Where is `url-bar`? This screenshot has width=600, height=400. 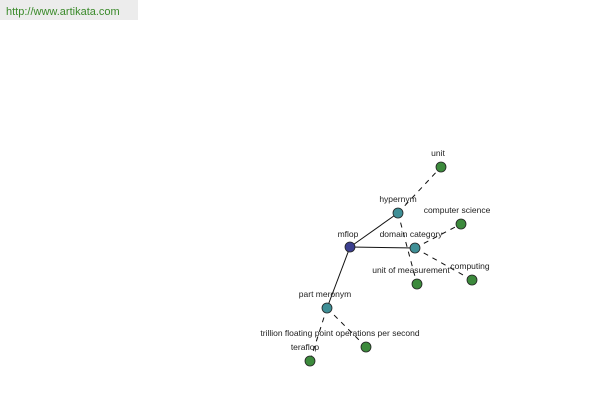 url-bar is located at coordinates (69, 10).